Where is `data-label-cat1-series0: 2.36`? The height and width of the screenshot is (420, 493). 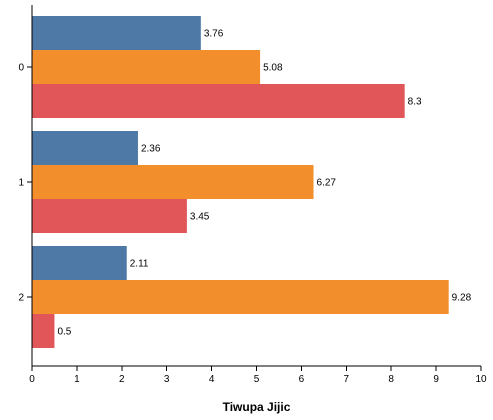
data-label-cat1-series0: 2.36 is located at coordinates (151, 149).